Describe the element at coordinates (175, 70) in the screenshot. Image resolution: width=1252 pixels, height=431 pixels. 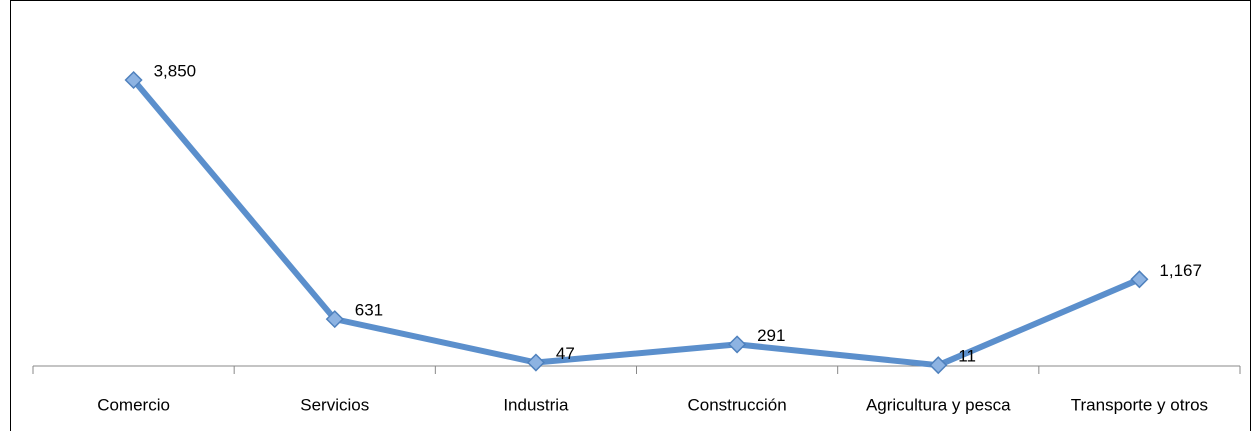
I see `data-label: 3,850` at that location.